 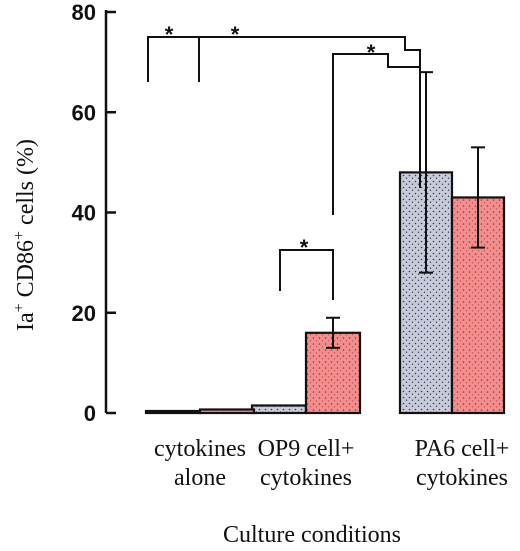 I want to click on y-tick-label-40: 40, so click(x=84, y=213).